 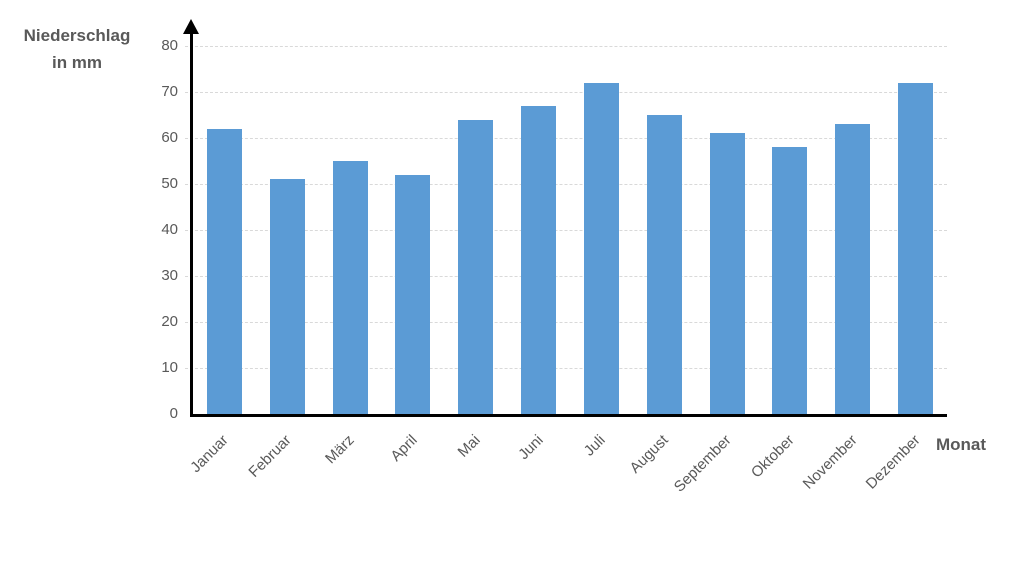 I want to click on bar-august, so click(x=664, y=264).